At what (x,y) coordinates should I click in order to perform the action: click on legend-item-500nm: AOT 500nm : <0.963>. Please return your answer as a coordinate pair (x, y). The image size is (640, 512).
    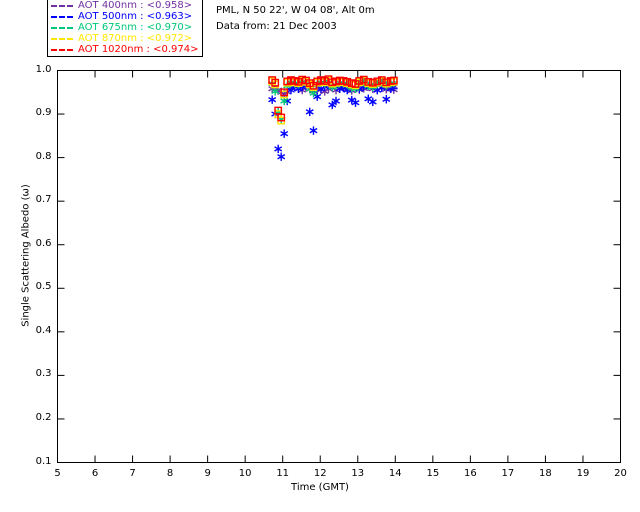
    Looking at the image, I should click on (124, 16).